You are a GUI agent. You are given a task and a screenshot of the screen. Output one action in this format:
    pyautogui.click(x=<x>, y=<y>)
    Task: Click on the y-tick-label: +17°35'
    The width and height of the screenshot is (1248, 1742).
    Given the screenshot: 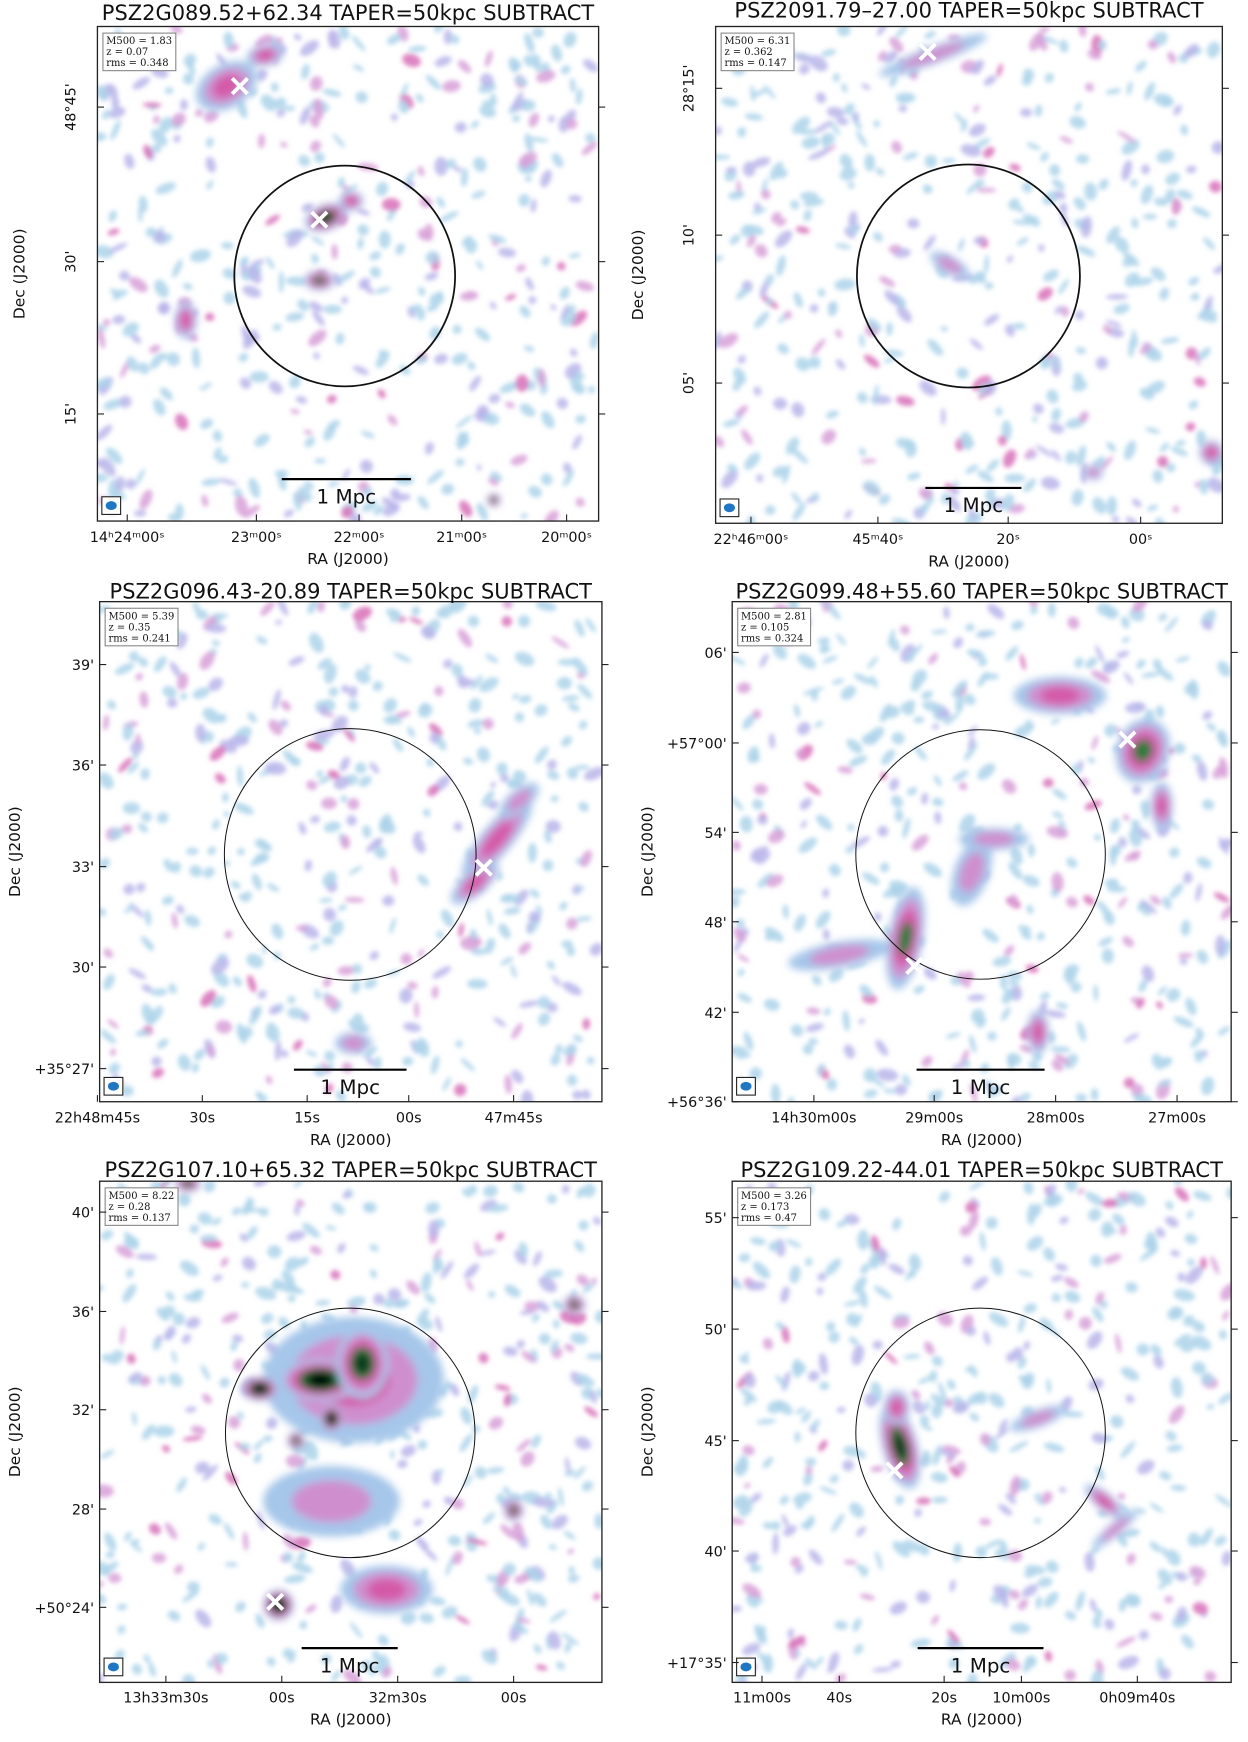 What is the action you would take?
    pyautogui.click(x=697, y=1664)
    